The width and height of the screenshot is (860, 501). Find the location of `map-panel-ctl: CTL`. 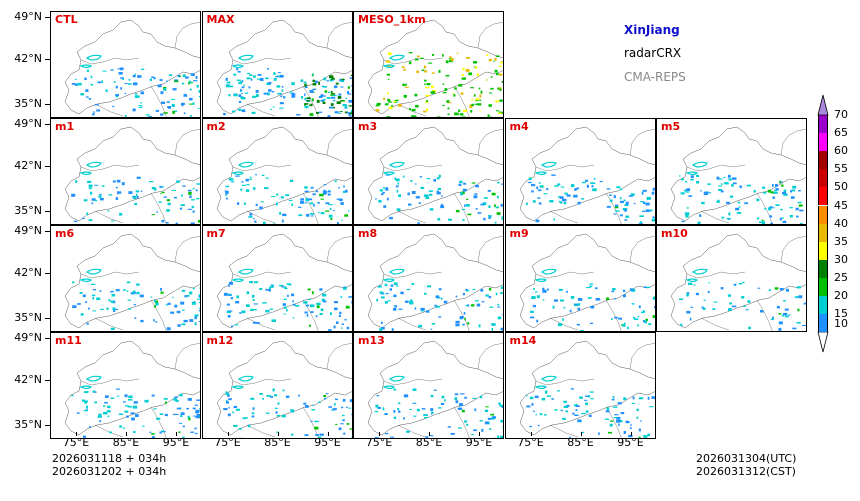

map-panel-ctl: CTL is located at coordinates (125, 64).